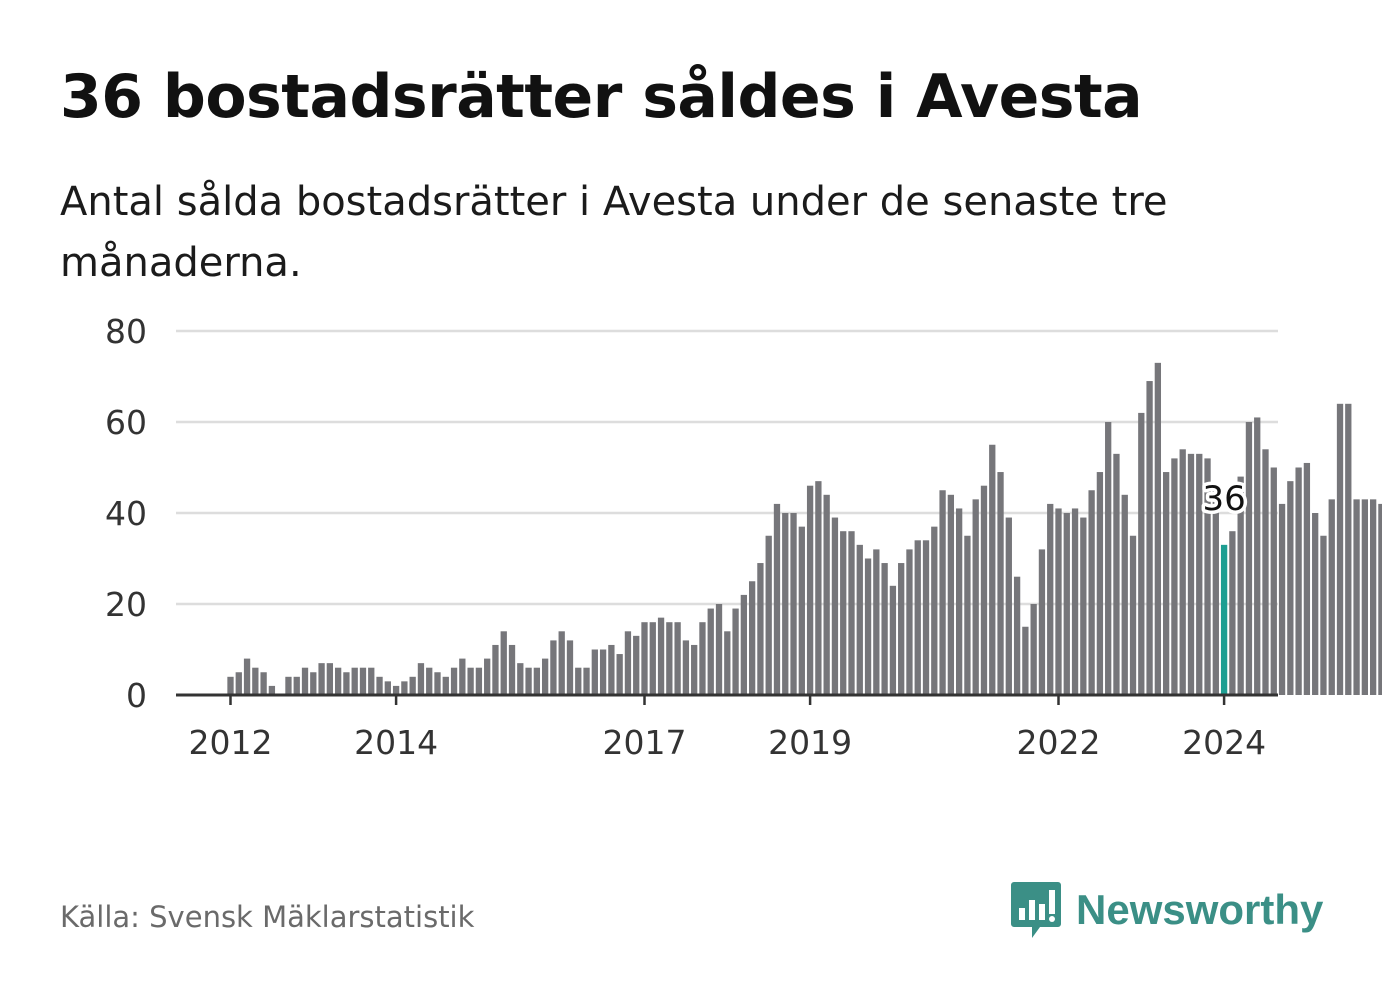 This screenshot has width=1382, height=999. I want to click on x-tick-label: 2012, so click(231, 742).